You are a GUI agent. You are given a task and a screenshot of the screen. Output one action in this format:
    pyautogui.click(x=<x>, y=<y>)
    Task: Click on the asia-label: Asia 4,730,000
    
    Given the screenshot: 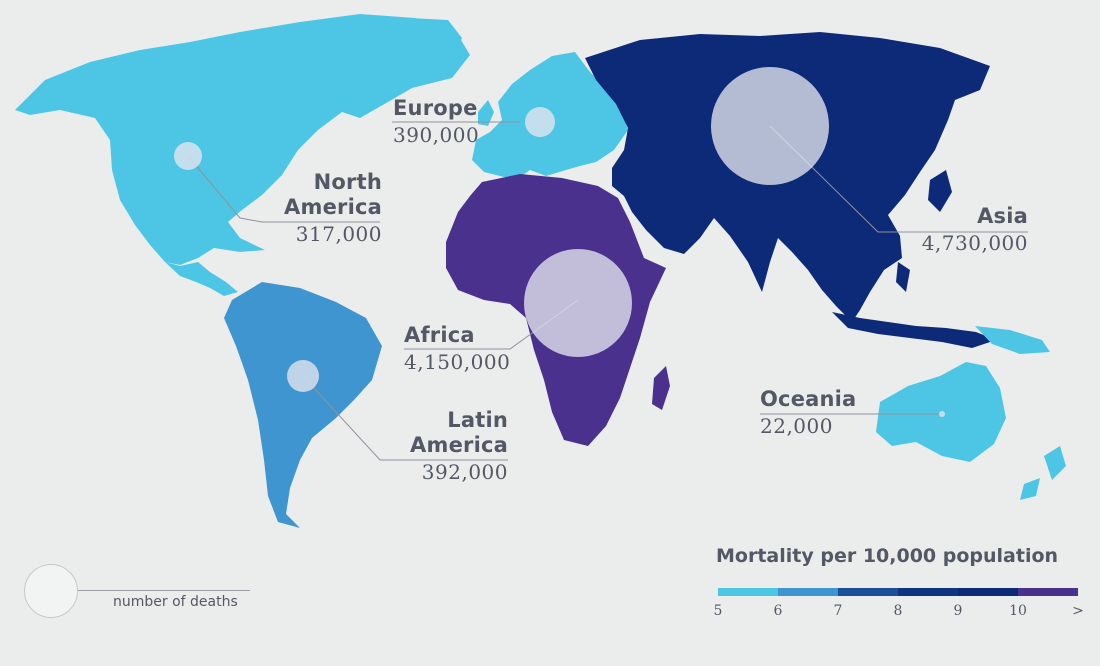 What is the action you would take?
    pyautogui.click(x=975, y=230)
    